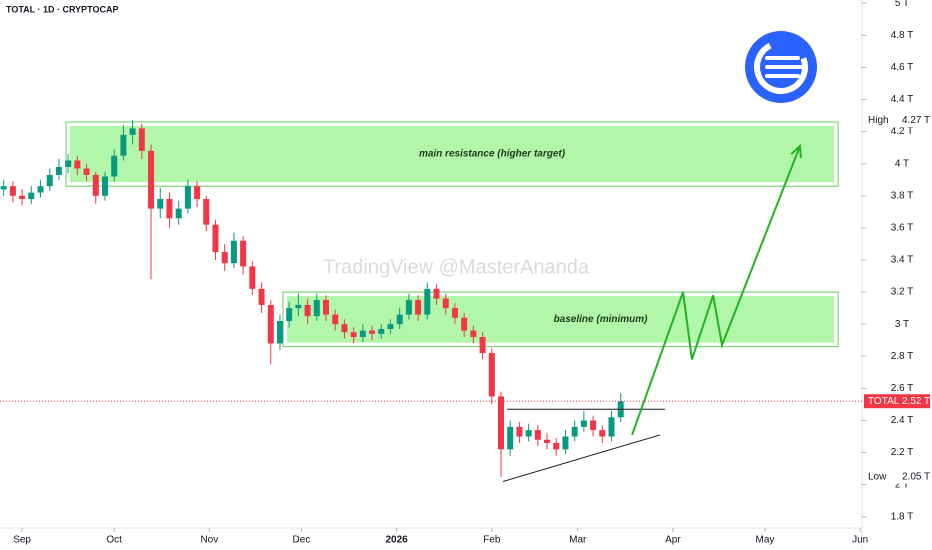 Image resolution: width=932 pixels, height=550 pixels. What do you see at coordinates (902, 484) in the screenshot?
I see `y-tick-label: 2 T` at bounding box center [902, 484].